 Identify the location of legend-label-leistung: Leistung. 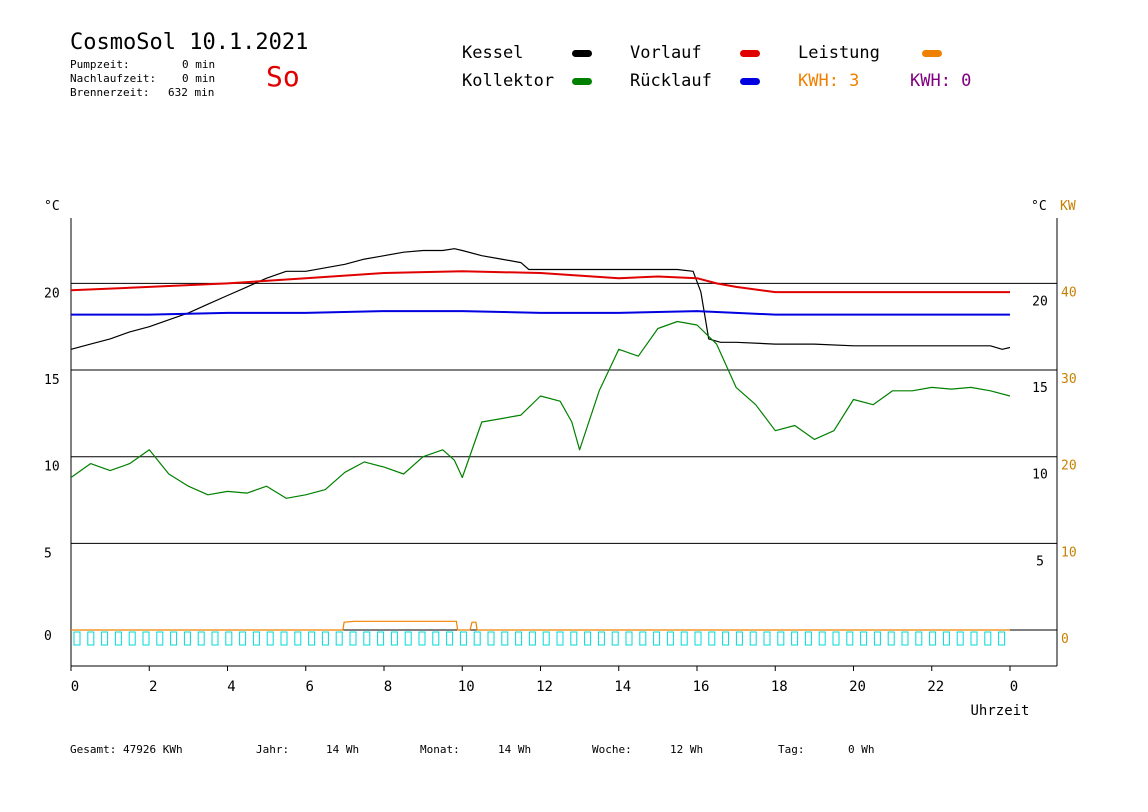
(839, 53).